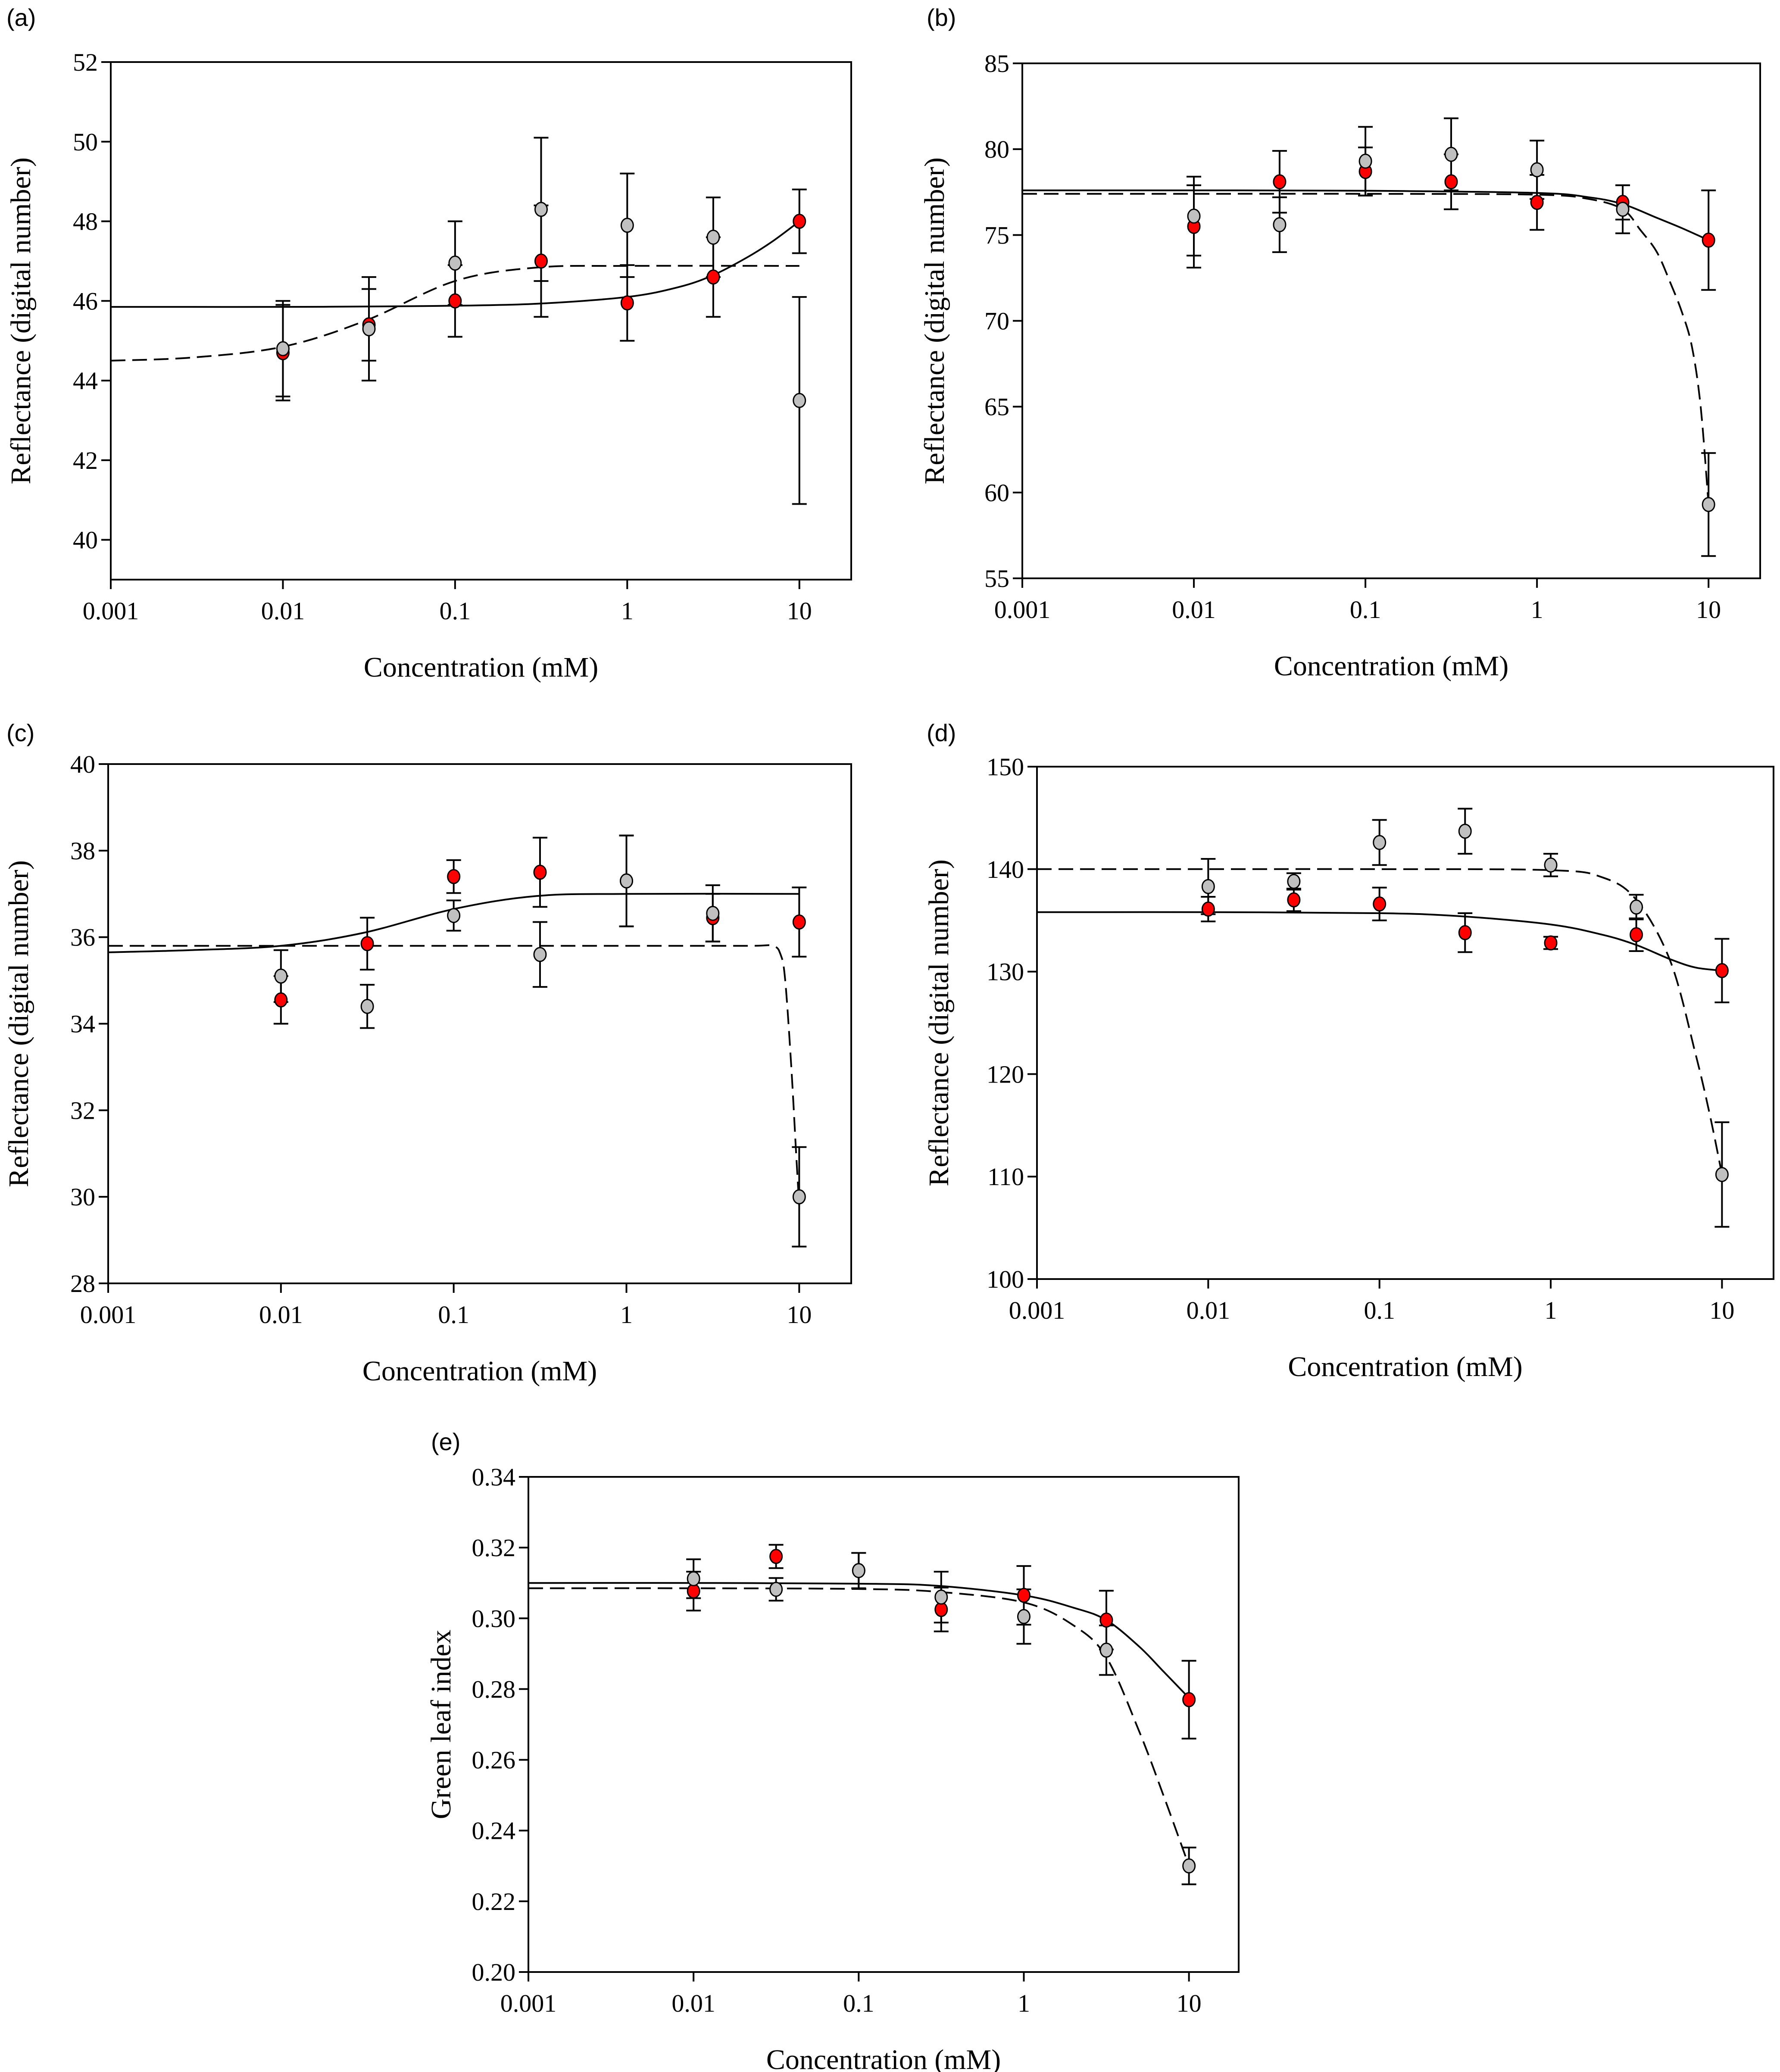 The height and width of the screenshot is (2072, 1780). I want to click on y-tick-label: 44, so click(85, 381).